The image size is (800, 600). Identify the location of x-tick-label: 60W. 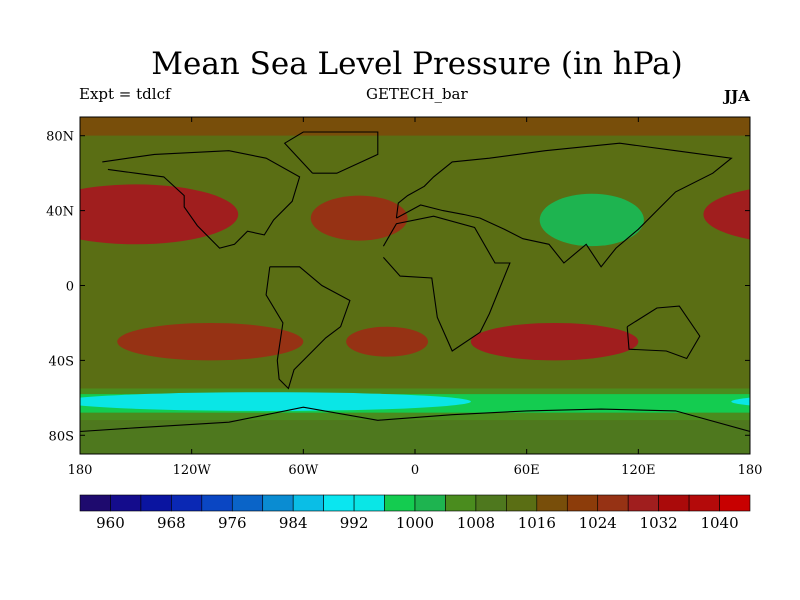
(303, 470).